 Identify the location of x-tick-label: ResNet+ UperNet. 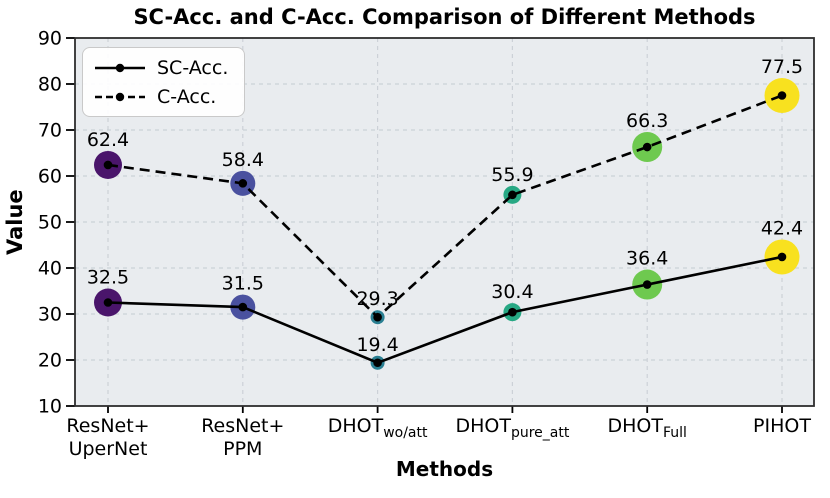
(107, 437).